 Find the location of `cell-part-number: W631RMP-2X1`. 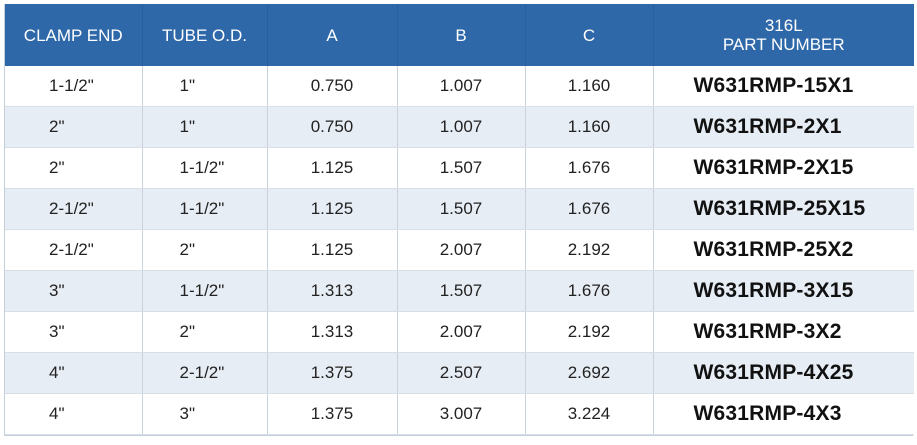

cell-part-number: W631RMP-2X1 is located at coordinates (783, 127).